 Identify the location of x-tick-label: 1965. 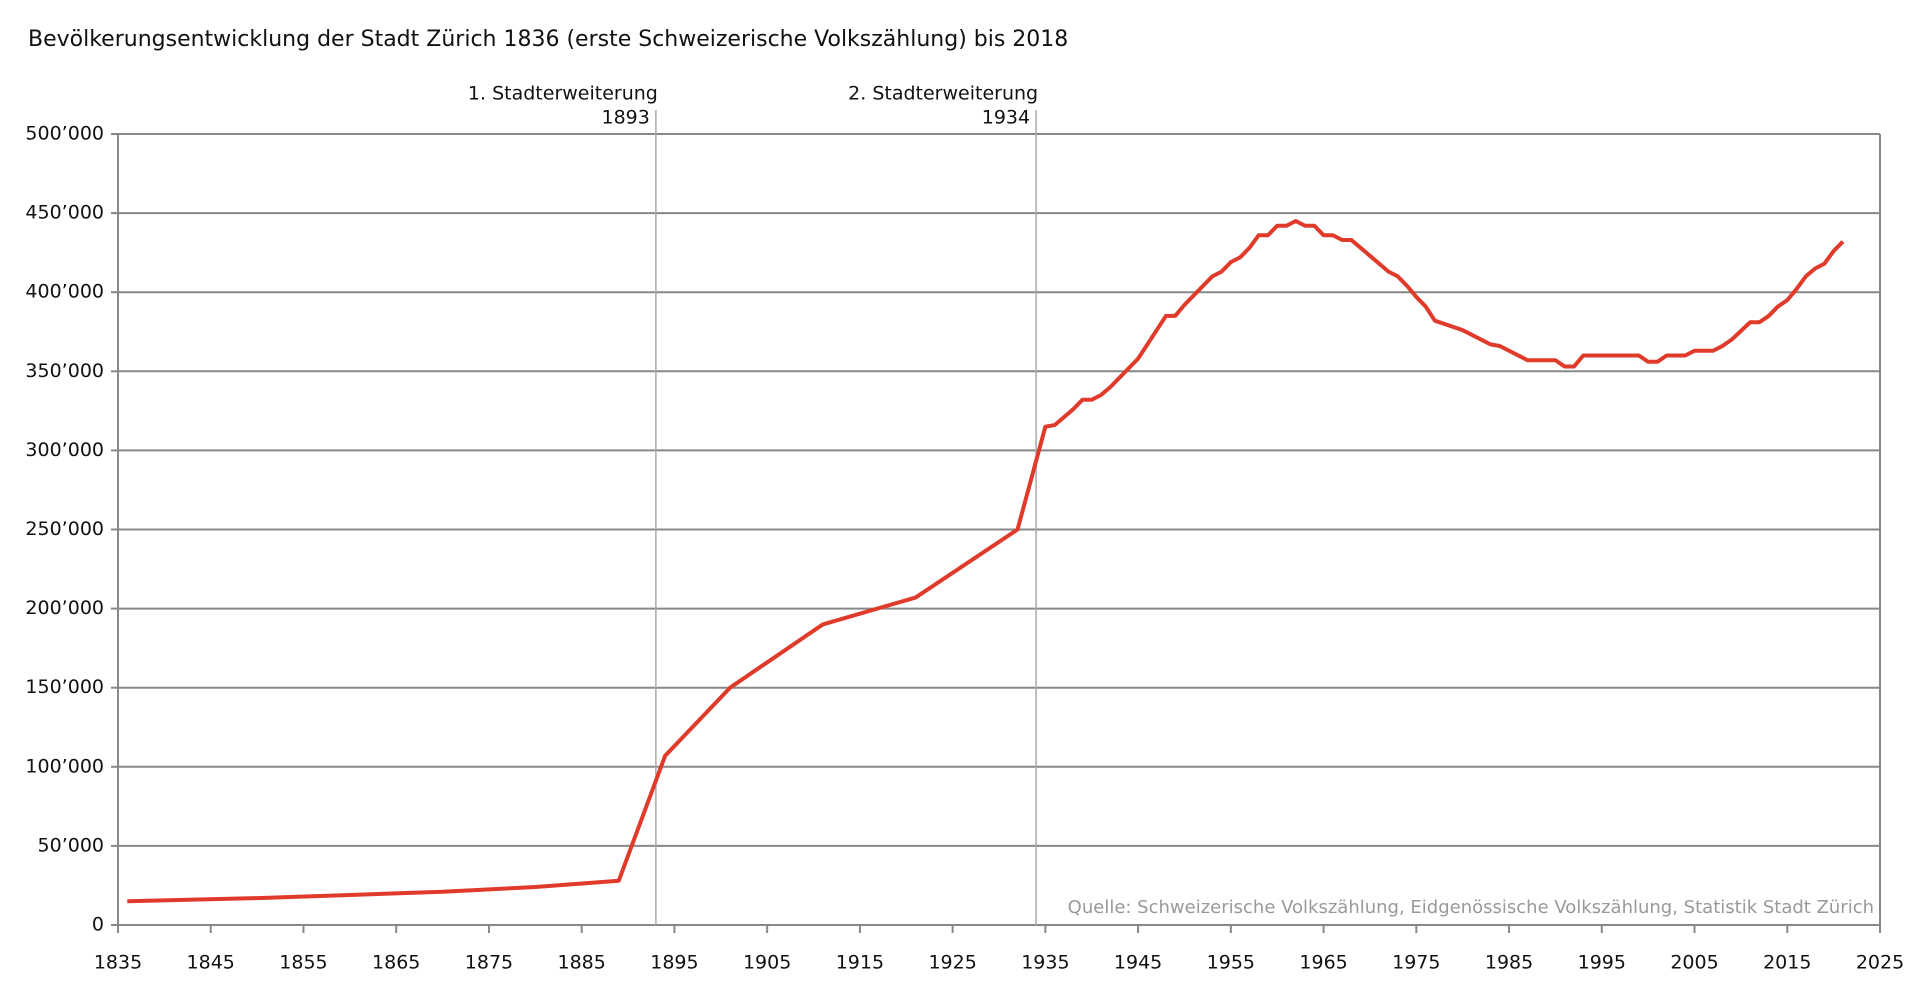
(1323, 963).